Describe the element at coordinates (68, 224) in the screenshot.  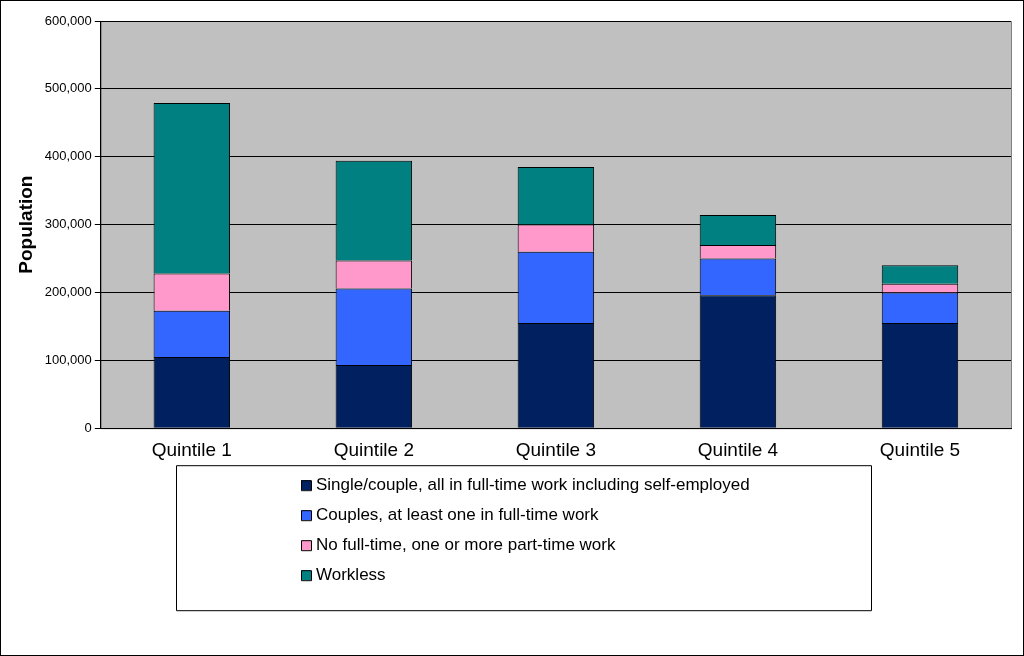
I see `y-tick-label: 300,000` at that location.